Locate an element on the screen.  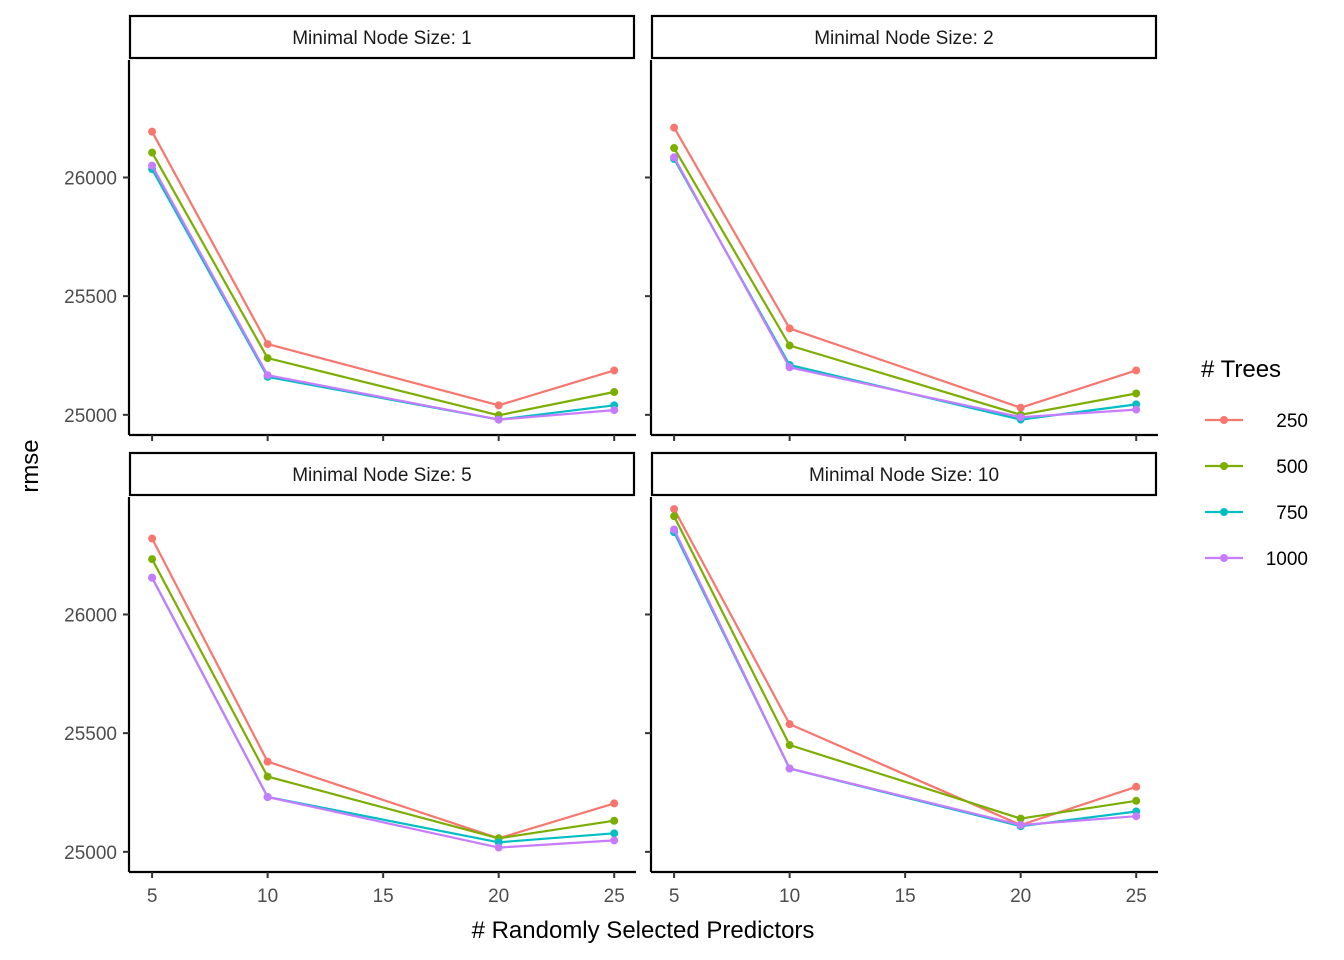
y-axis-title: rmse is located at coordinates (30, 465).